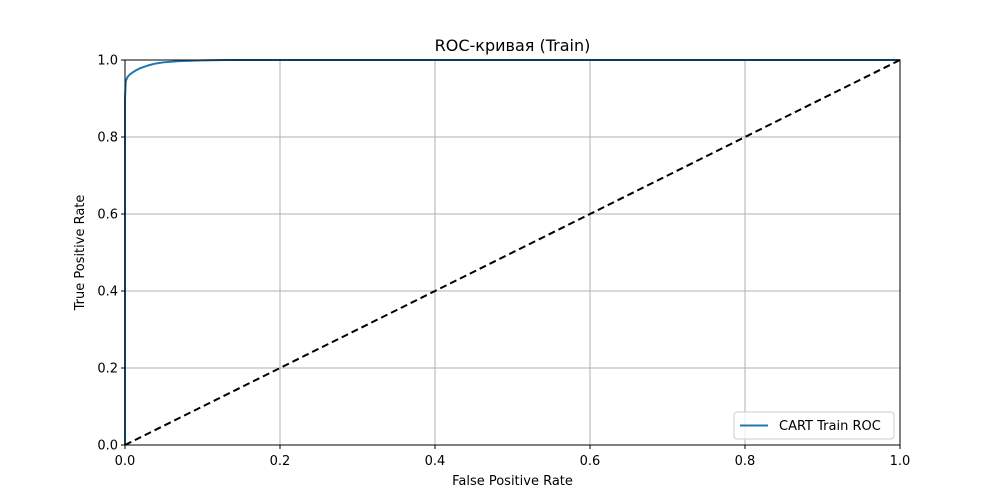  Describe the element at coordinates (745, 461) in the screenshot. I see `x-tick-label: 0.8` at that location.